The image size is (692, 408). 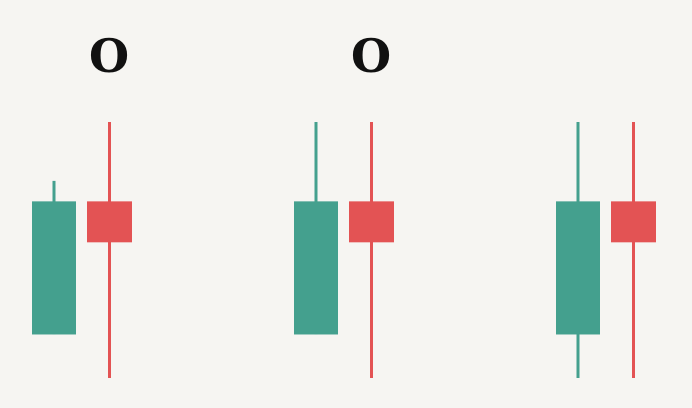 What do you see at coordinates (371, 56) in the screenshot?
I see `group-label-2: O` at bounding box center [371, 56].